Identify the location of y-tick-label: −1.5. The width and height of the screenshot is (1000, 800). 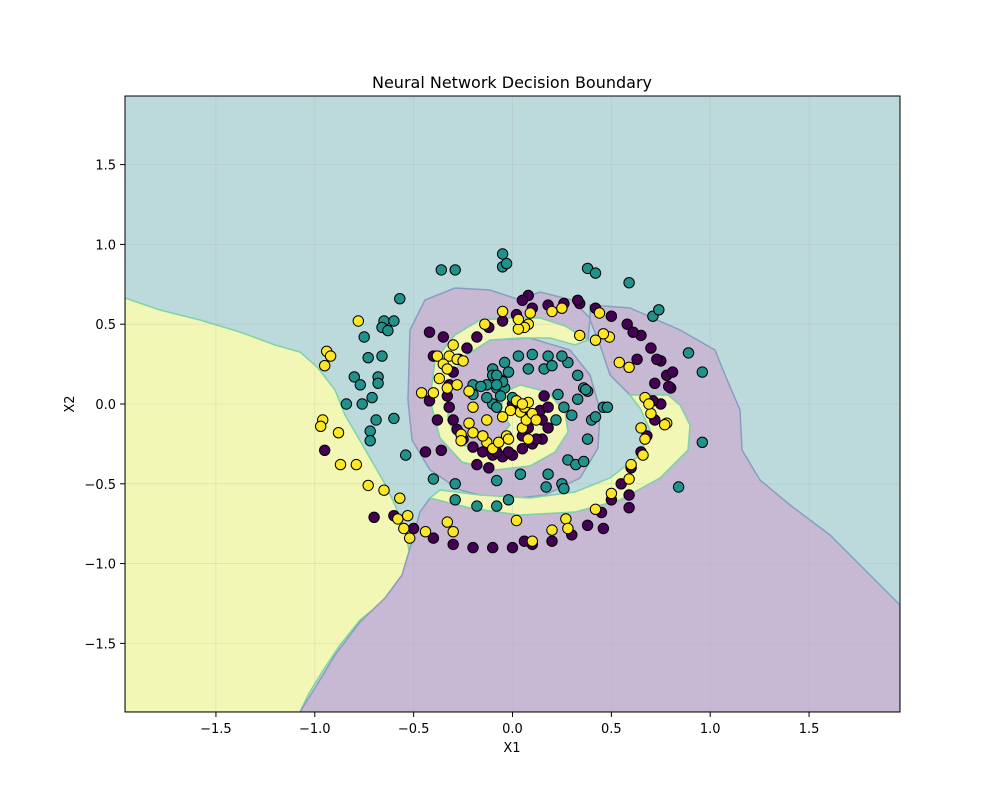
(100, 644).